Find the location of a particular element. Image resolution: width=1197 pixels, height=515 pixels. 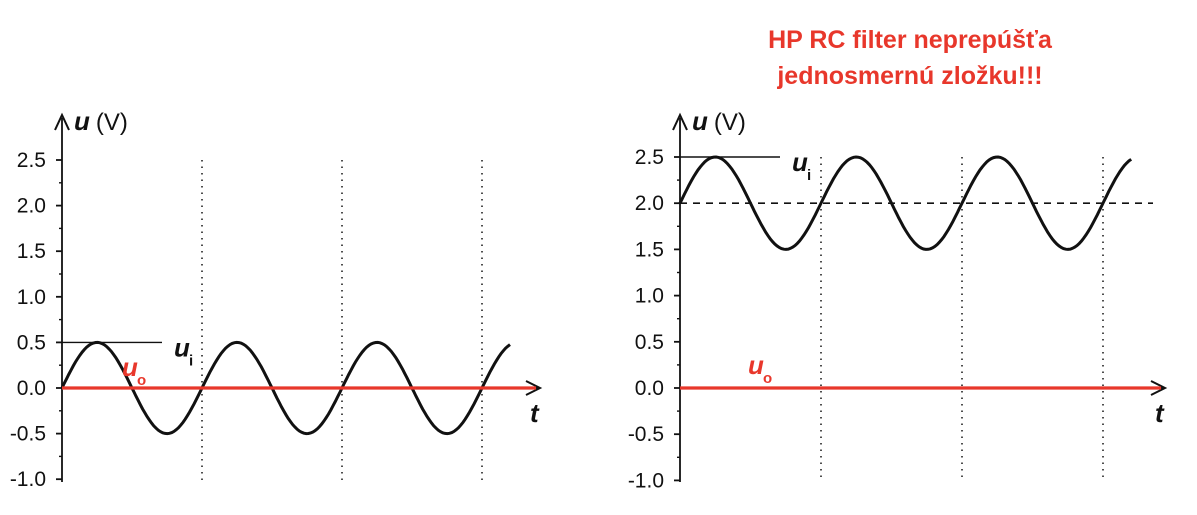

annotation-line-2: jednosmernú zložku!!! is located at coordinates (910, 76).